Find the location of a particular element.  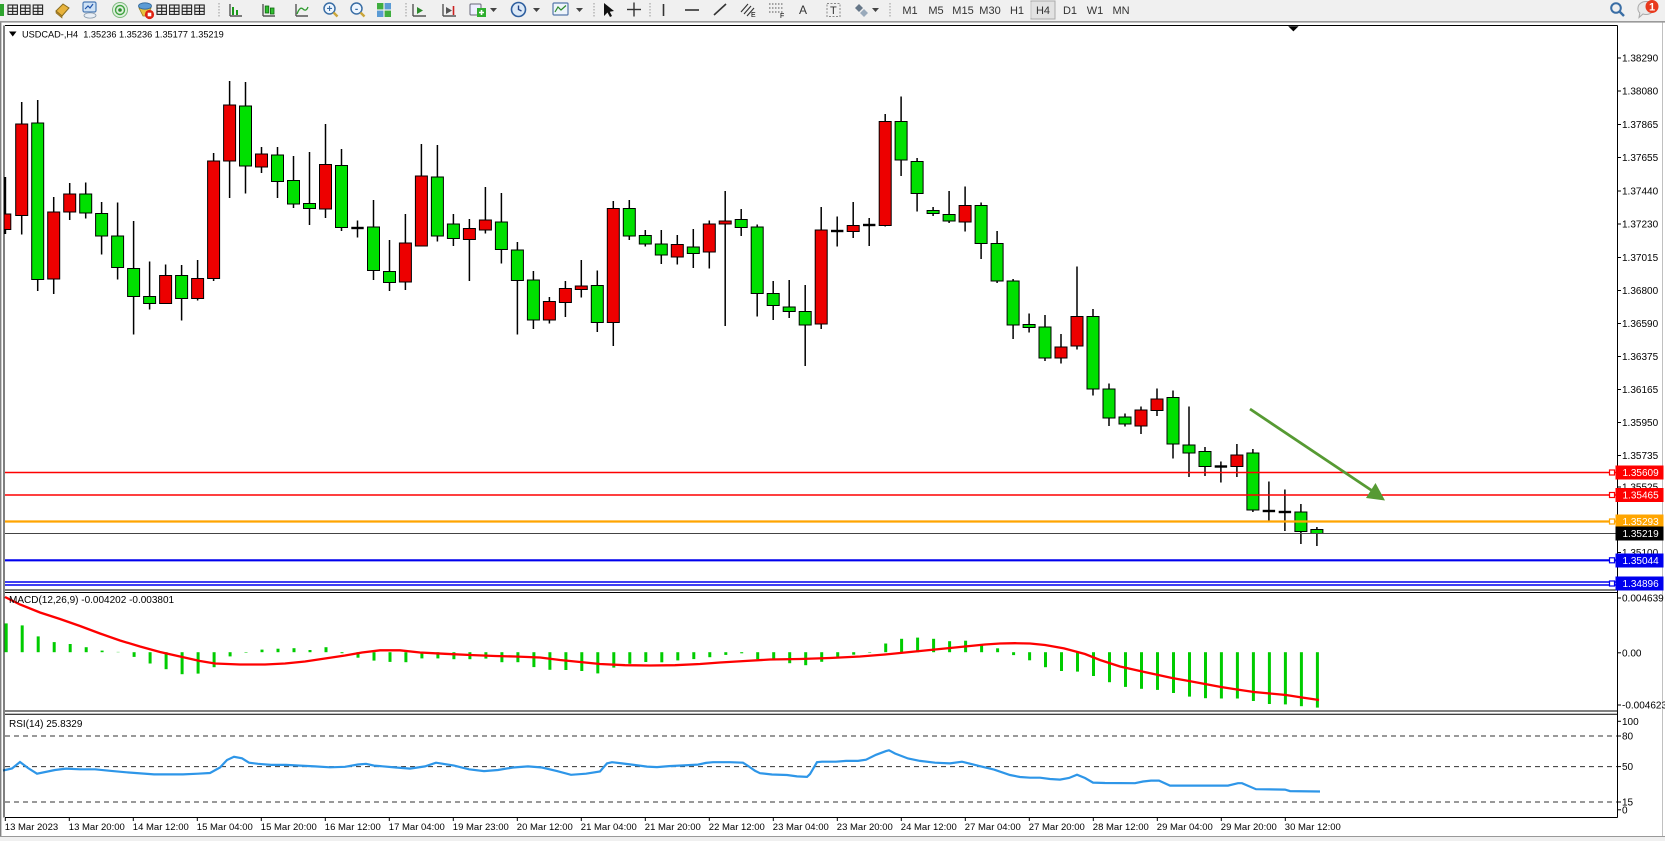

svg-text: 23 Mar 20:00 is located at coordinates (865, 827).